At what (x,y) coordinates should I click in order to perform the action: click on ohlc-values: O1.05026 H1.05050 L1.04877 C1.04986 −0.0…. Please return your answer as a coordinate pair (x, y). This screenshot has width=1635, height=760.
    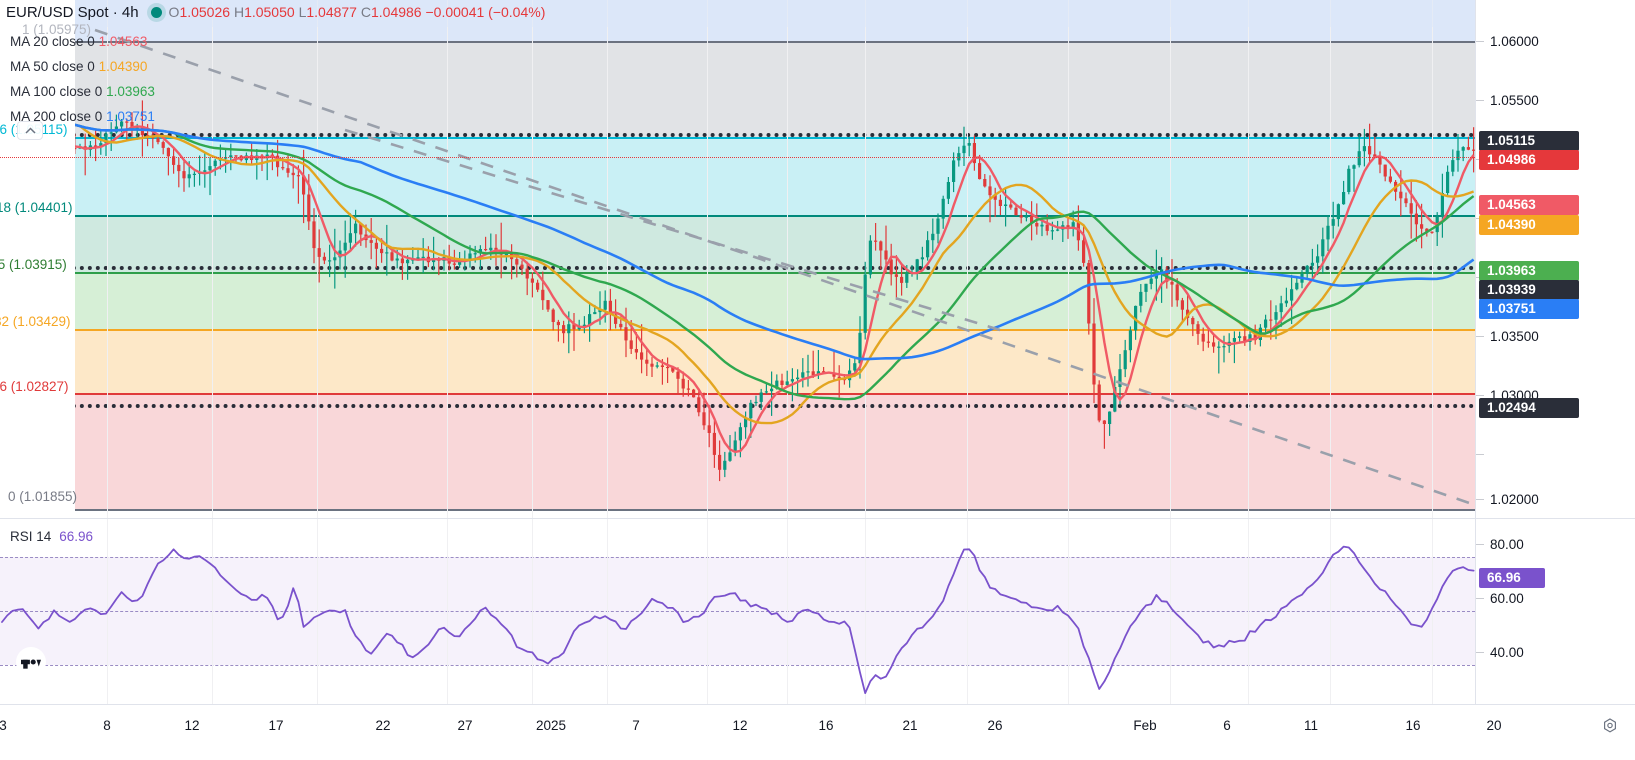
    Looking at the image, I should click on (357, 12).